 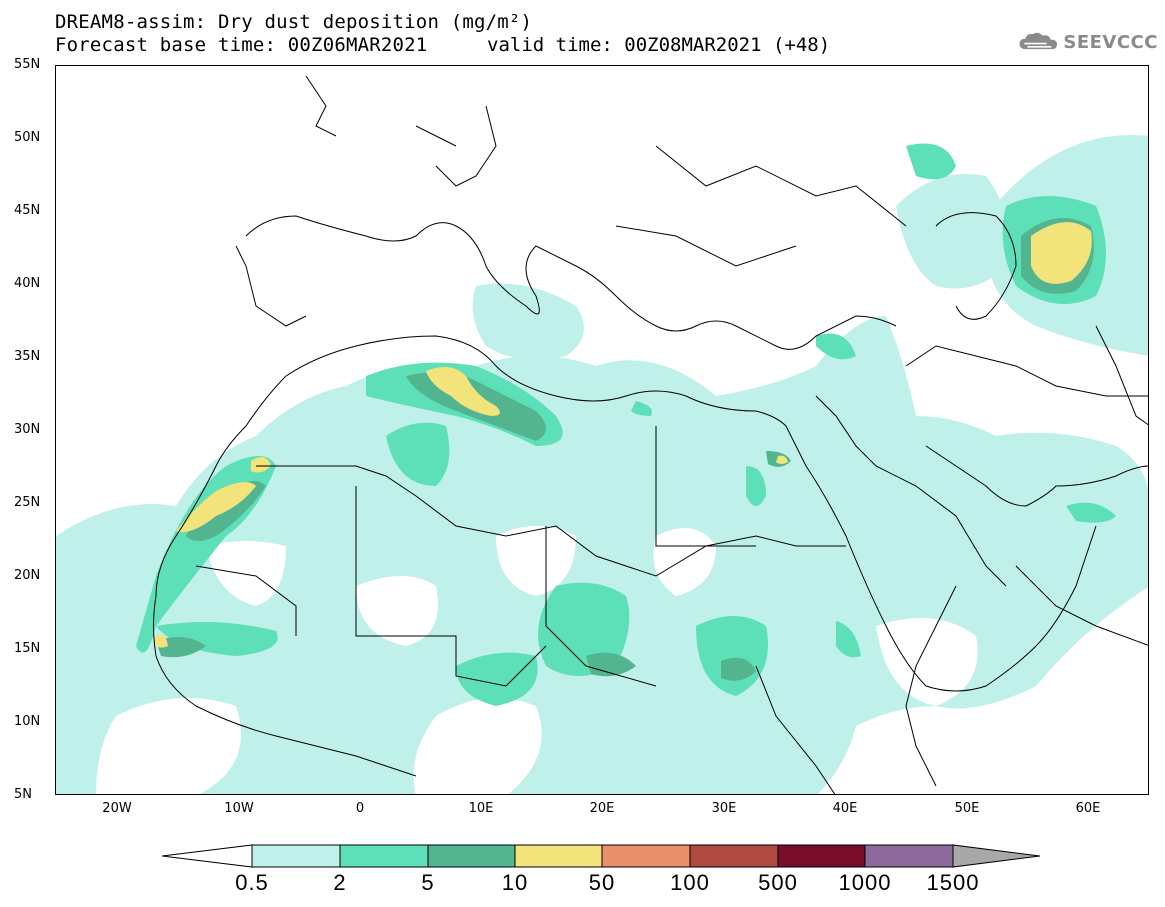 I want to click on lat-label: 25N, so click(x=27, y=502).